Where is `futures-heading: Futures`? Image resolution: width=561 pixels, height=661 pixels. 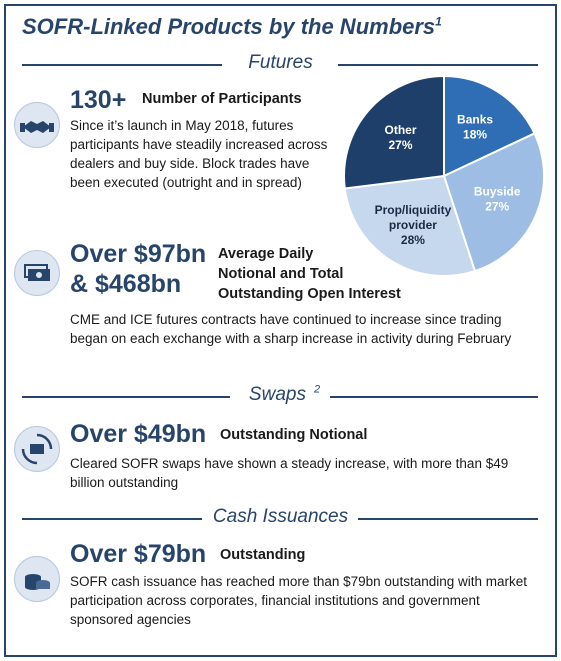 futures-heading: Futures is located at coordinates (280, 63).